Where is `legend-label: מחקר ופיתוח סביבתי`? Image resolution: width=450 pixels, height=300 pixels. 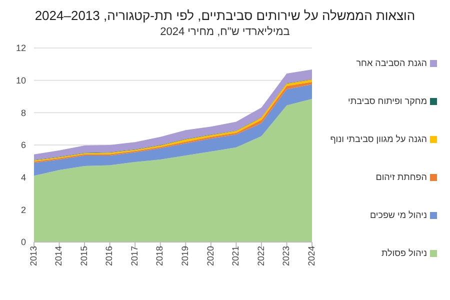
legend-label: מחקר ופיתוח סביבתי is located at coordinates (387, 101).